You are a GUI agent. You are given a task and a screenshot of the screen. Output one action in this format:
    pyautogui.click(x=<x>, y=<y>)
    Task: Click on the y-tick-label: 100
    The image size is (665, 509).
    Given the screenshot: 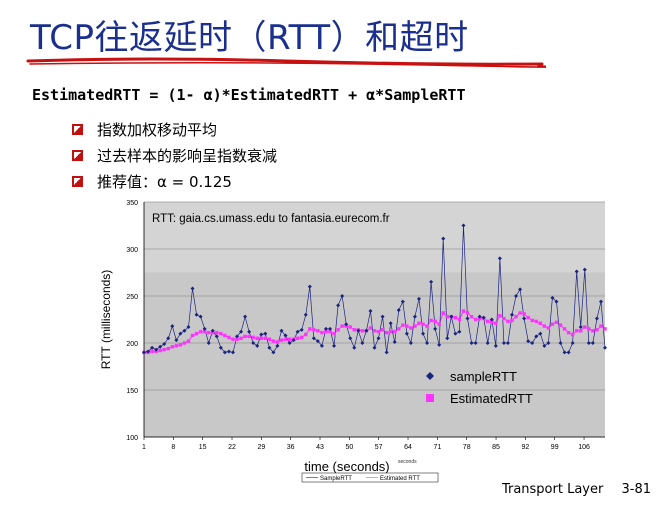 What is the action you would take?
    pyautogui.click(x=132, y=438)
    